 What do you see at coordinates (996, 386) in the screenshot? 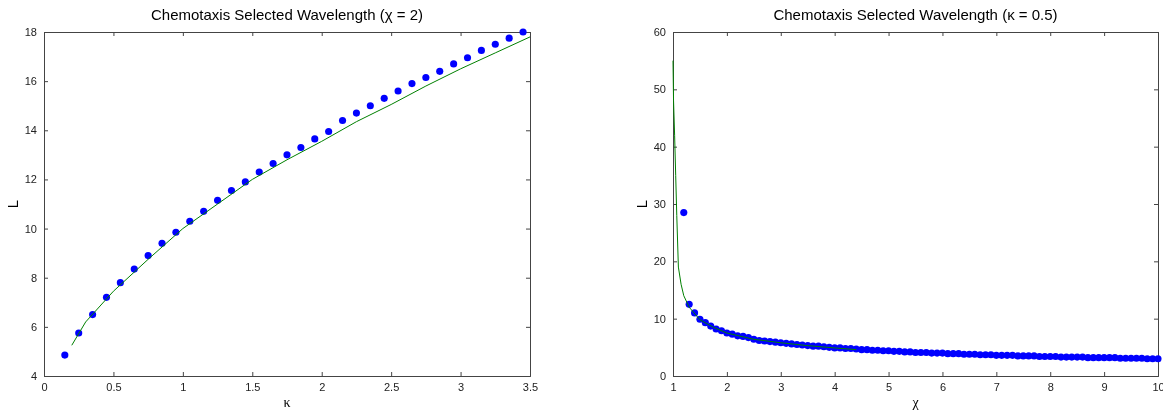
I see `x-tick-label: 7` at bounding box center [996, 386].